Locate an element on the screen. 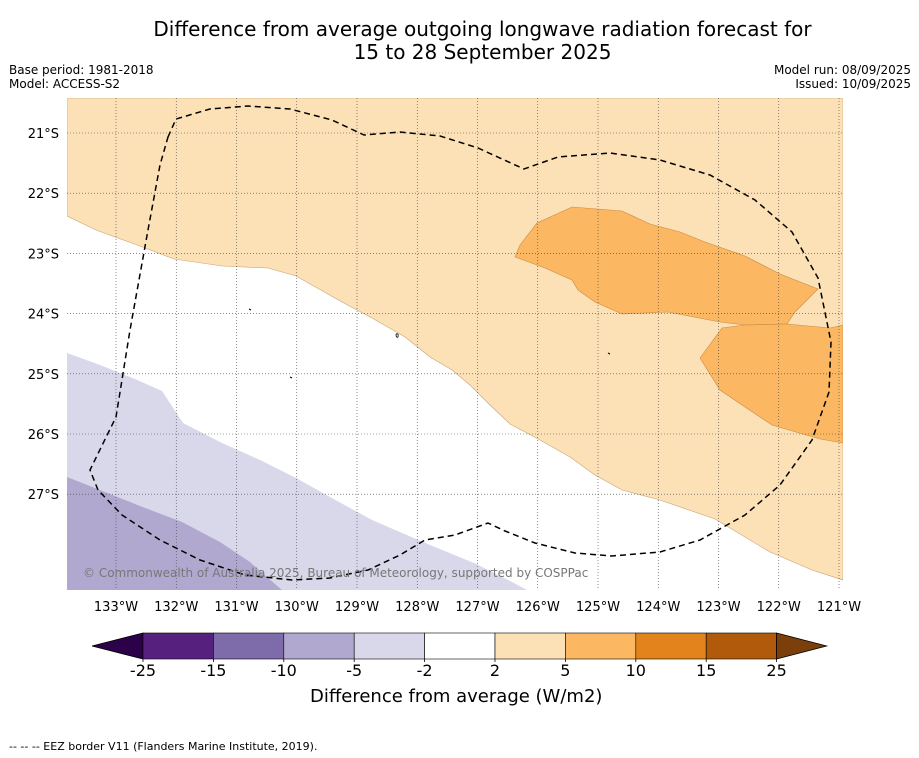 This screenshot has height=758, width=919. colorbar-tick-label: -25 is located at coordinates (143, 670).